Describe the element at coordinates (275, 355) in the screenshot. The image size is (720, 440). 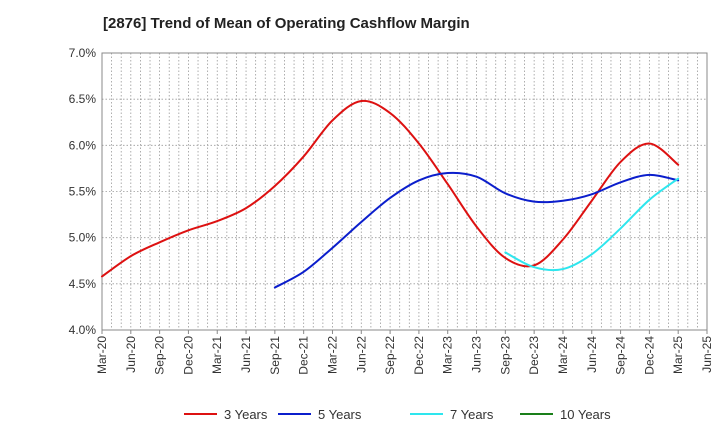
I see `x-tick-label: Sep-21` at that location.